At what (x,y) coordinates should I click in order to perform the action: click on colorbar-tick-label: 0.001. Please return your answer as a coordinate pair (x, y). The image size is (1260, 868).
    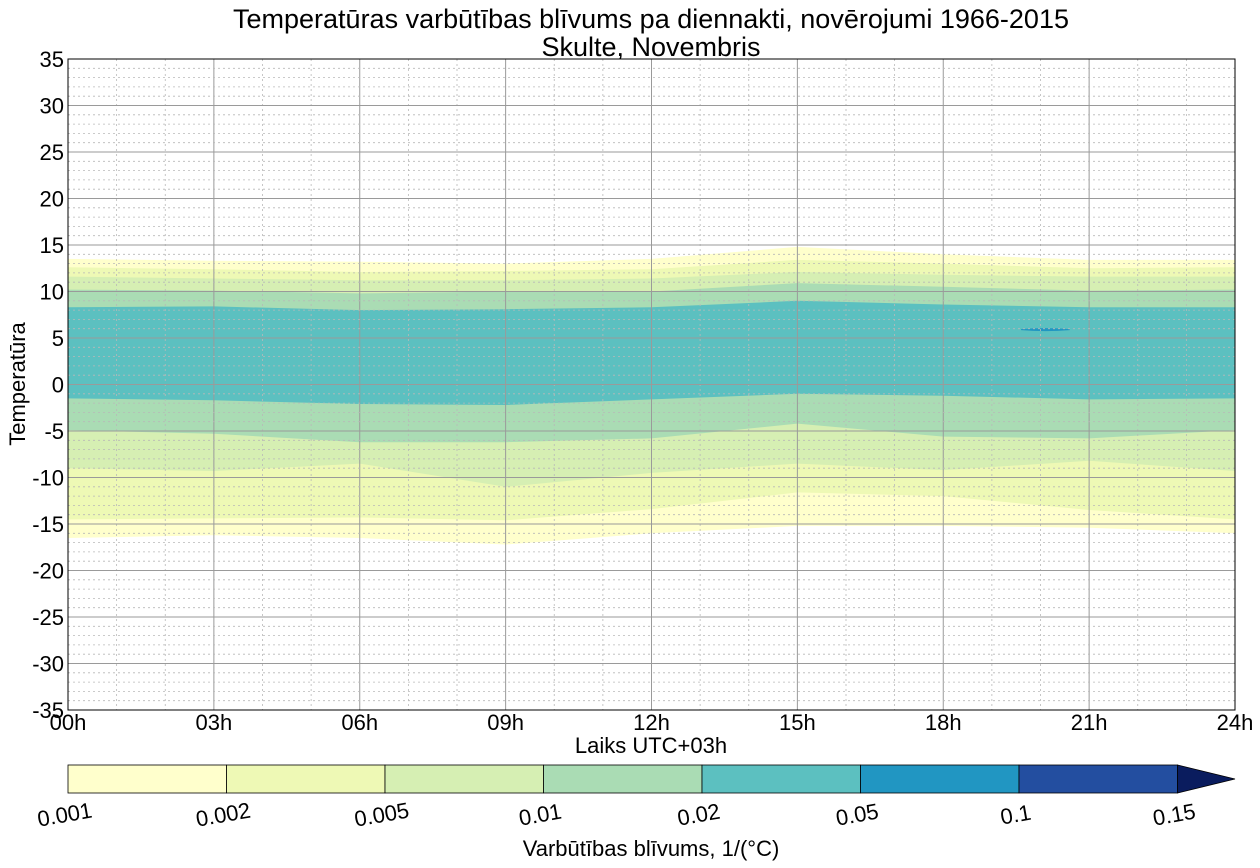
    Looking at the image, I should click on (64, 815).